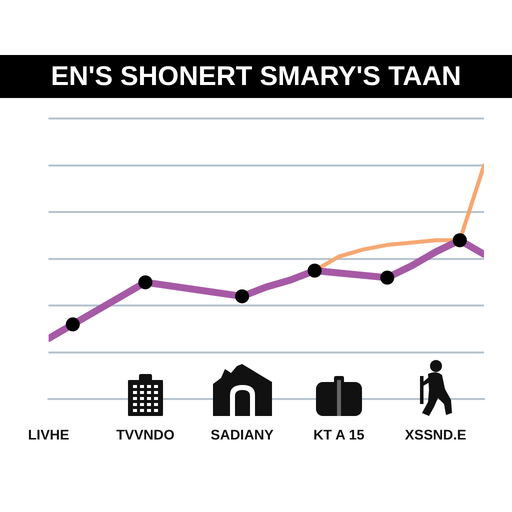  Describe the element at coordinates (242, 434) in the screenshot. I see `x-tick-label: SADIANY` at that location.